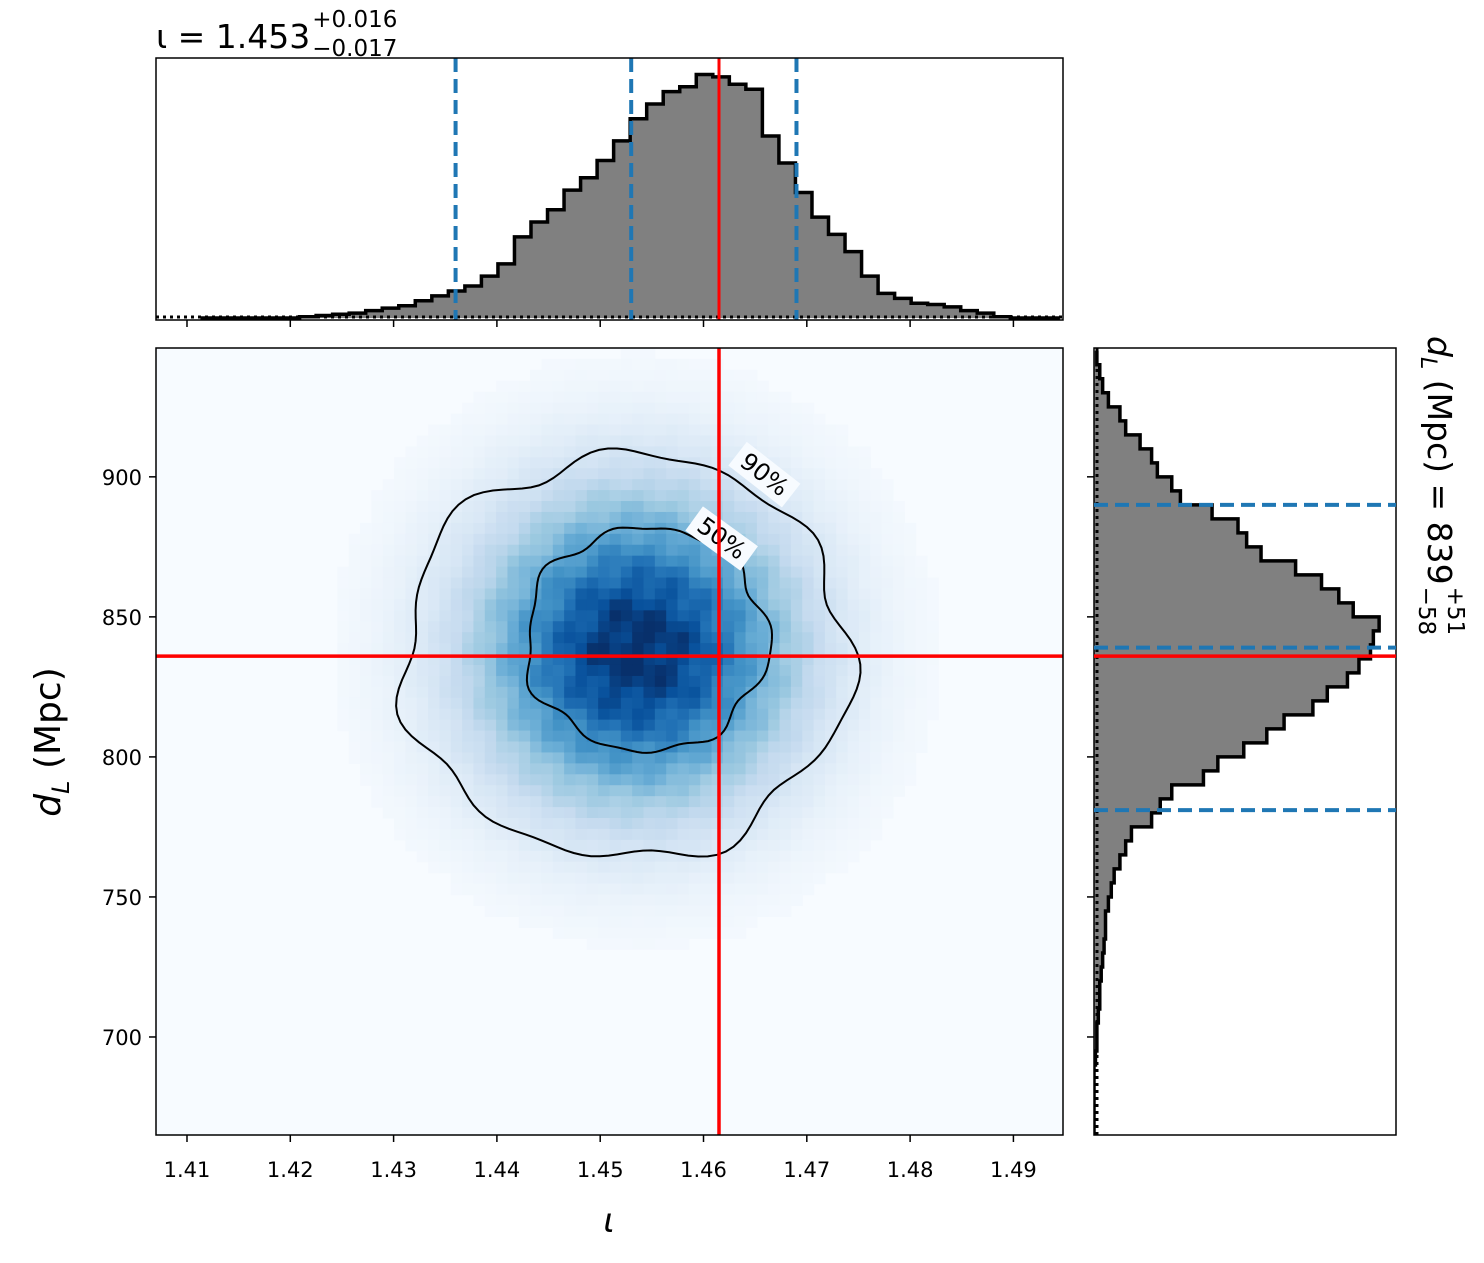 The width and height of the screenshot is (1484, 1263). Describe the element at coordinates (354, 20) in the screenshot. I see `marginal-x-title-plus: +0.016` at that location.